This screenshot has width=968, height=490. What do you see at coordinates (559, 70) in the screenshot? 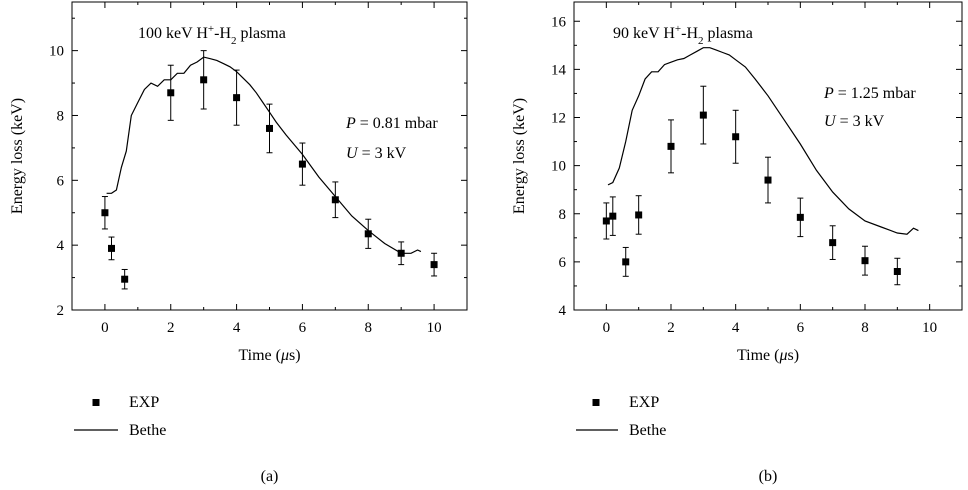
I see `y-tick-label: 14` at bounding box center [559, 70].